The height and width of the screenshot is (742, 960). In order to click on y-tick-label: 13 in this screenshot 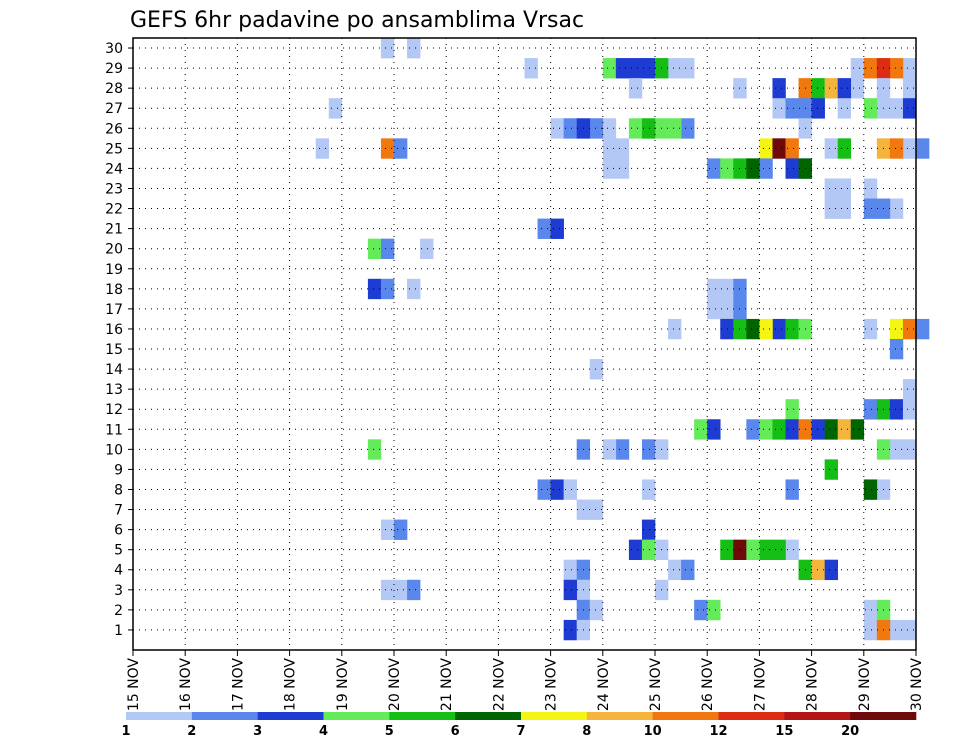, I will do `click(114, 390)`.